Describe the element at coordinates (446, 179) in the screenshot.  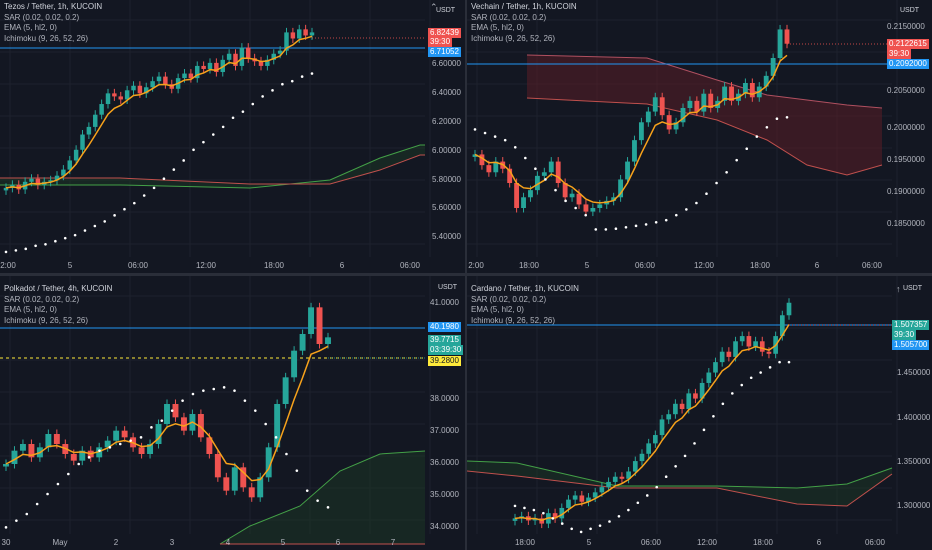
I see `y-tick: 5.80000` at that location.